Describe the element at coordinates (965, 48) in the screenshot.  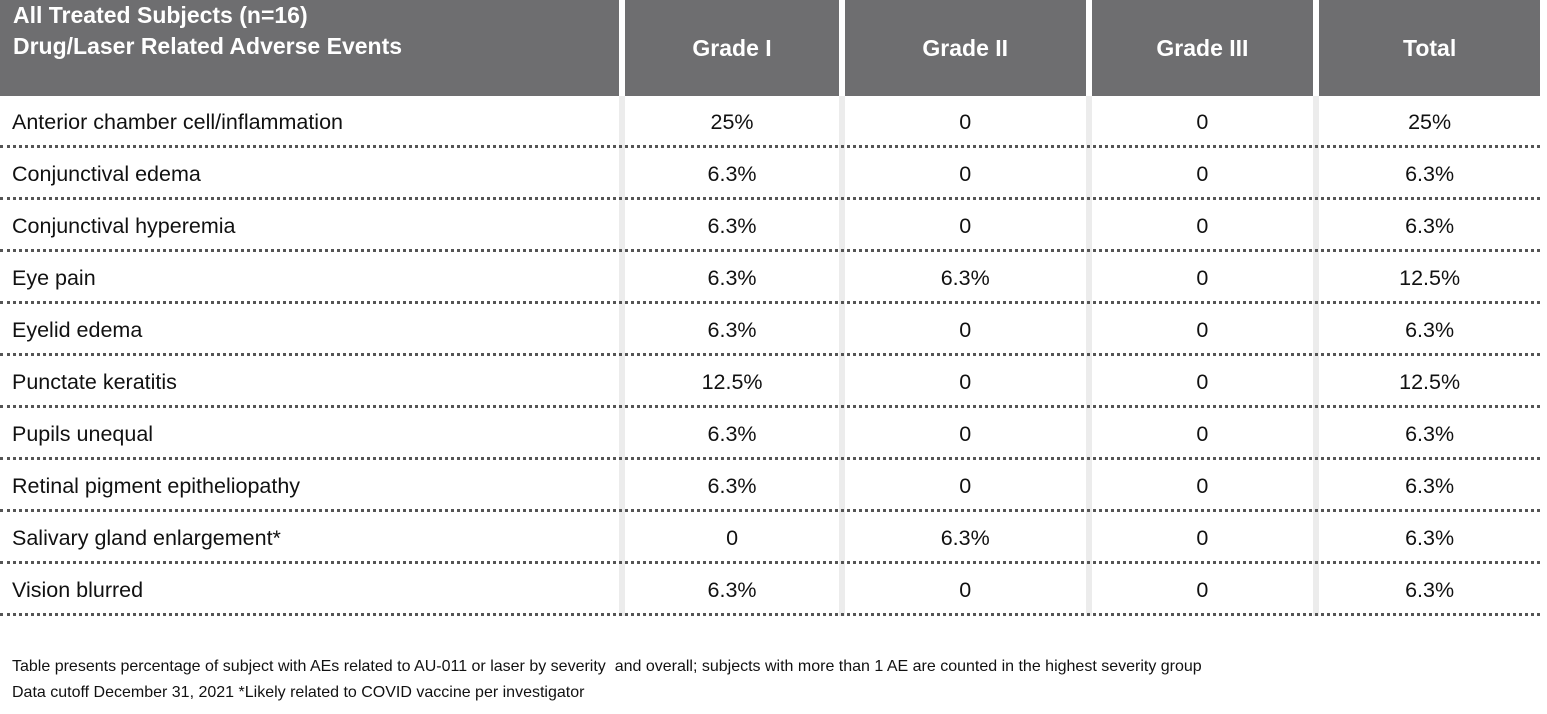
I see `header-grade-2: Grade II` at that location.